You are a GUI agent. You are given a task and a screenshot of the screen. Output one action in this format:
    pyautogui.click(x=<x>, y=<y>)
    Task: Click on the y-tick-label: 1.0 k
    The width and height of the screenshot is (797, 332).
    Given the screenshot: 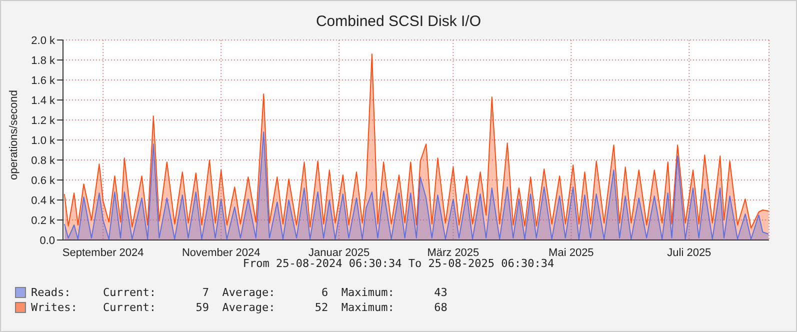 What is the action you would take?
    pyautogui.click(x=43, y=140)
    